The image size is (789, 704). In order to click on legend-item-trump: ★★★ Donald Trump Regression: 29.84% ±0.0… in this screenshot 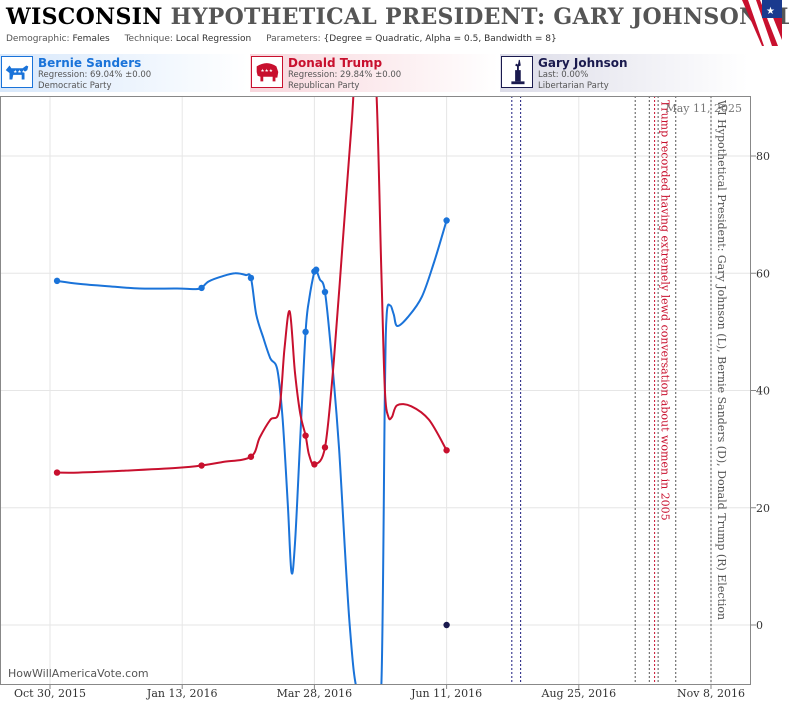, I will do `click(374, 73)`.